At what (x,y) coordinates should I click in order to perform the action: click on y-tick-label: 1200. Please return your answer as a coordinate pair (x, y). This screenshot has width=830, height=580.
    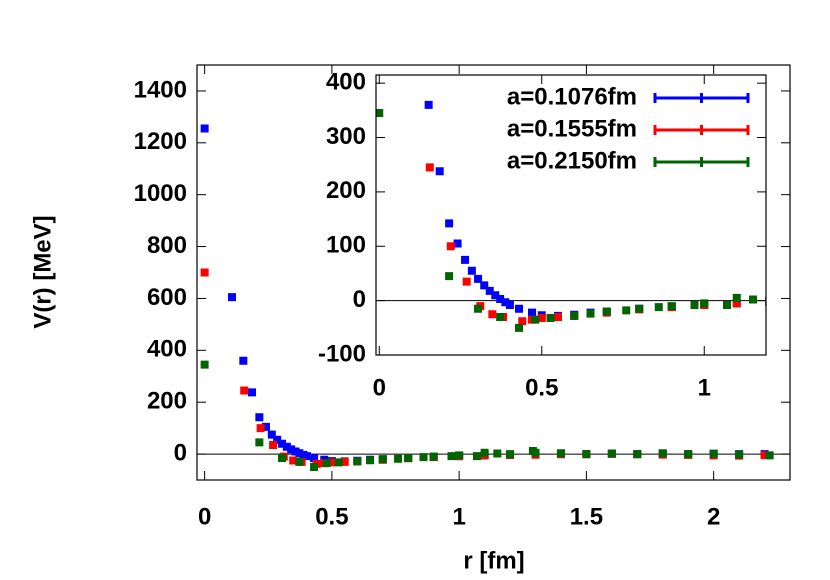
    Looking at the image, I should click on (160, 141).